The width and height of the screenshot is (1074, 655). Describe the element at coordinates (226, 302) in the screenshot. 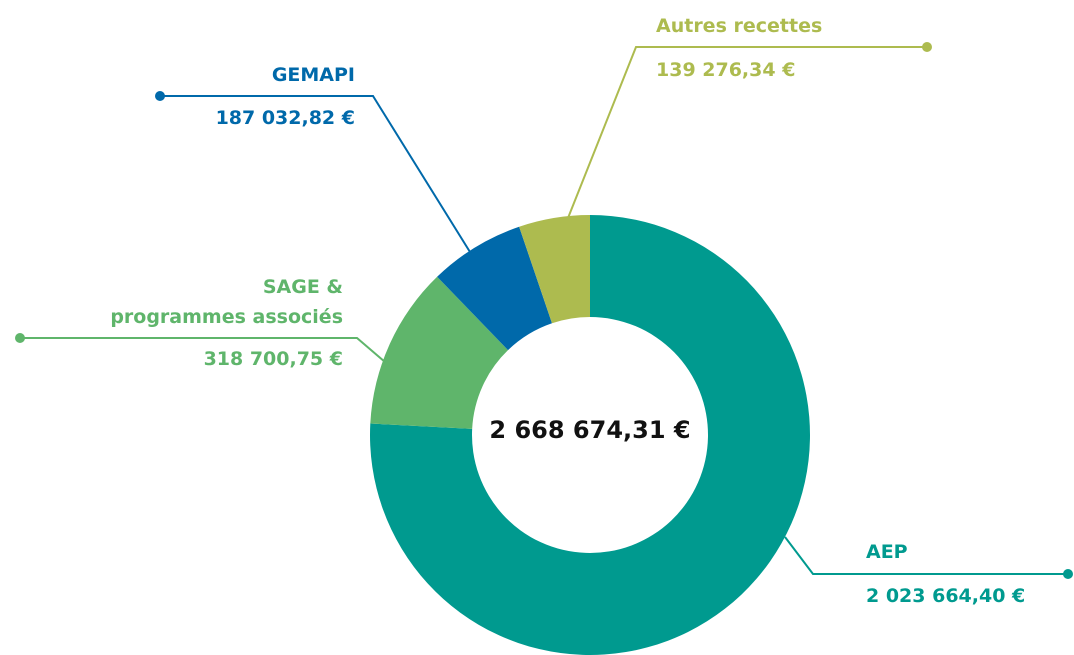

I see `category-label: SAGE & programmes associés` at that location.